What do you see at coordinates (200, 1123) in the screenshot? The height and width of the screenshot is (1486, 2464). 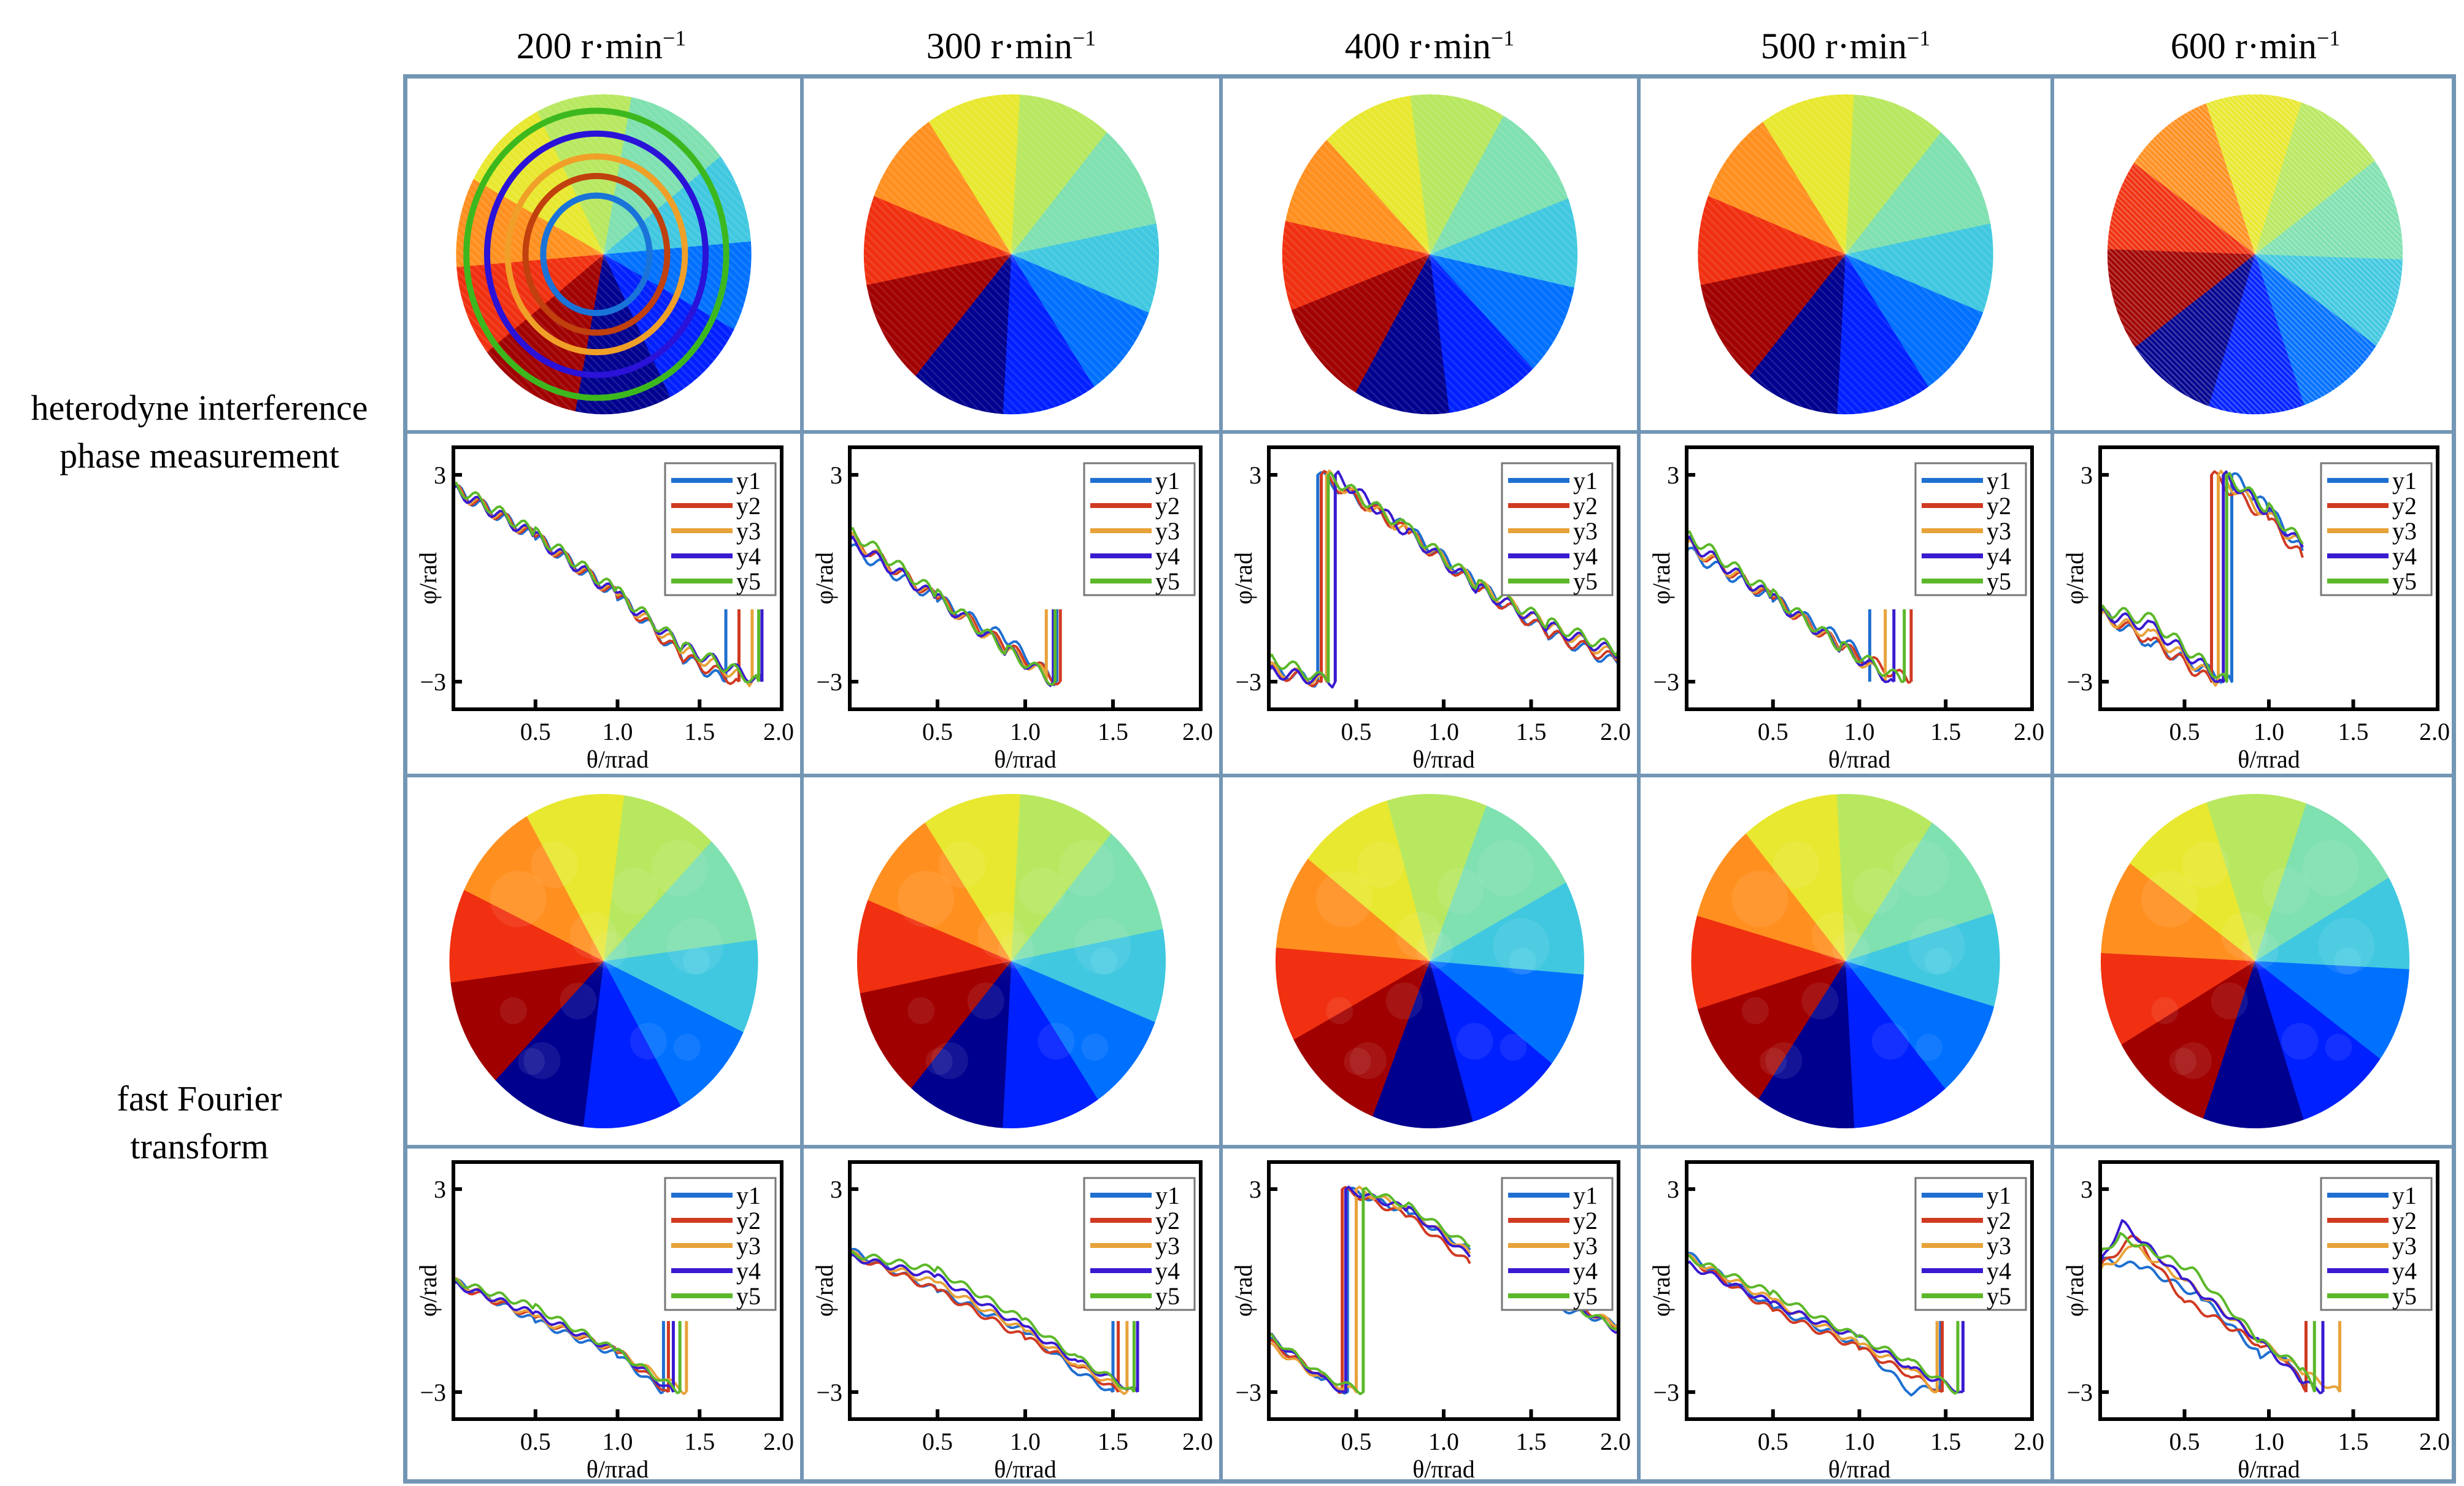 I see `row-label-fft: fast Fourier transform` at bounding box center [200, 1123].